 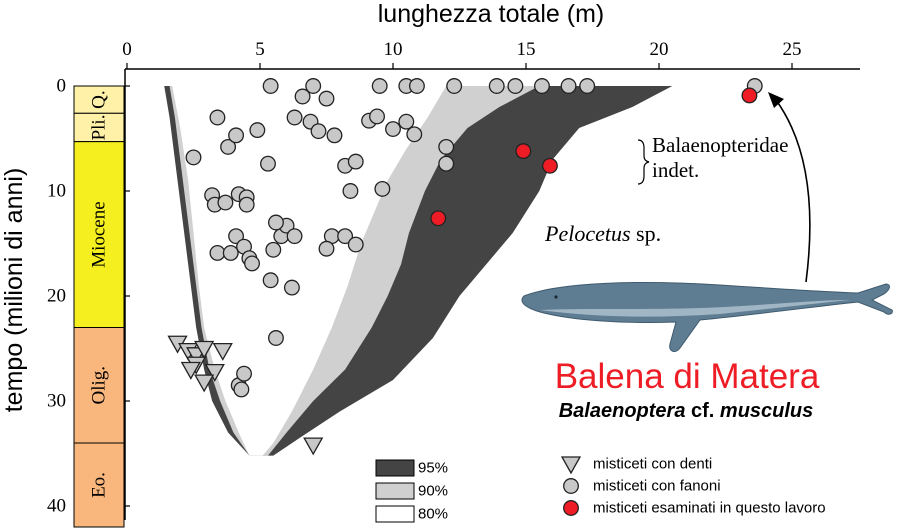 What do you see at coordinates (643, 162) in the screenshot?
I see `annotation-brace` at bounding box center [643, 162].